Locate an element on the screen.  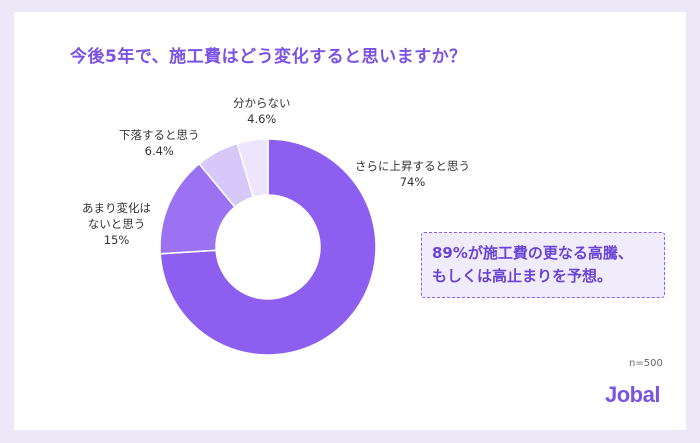
callout-line-2: もしくは高止まりを予想。 is located at coordinates (522, 276).